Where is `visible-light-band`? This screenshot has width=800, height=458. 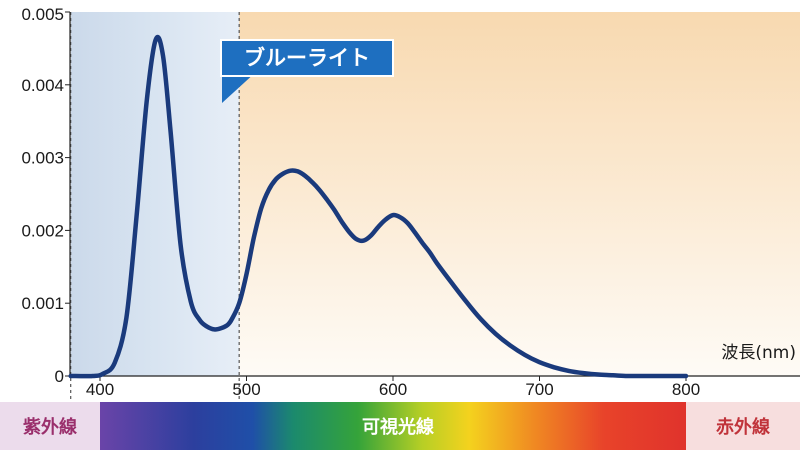
visible-light-band is located at coordinates (393, 426).